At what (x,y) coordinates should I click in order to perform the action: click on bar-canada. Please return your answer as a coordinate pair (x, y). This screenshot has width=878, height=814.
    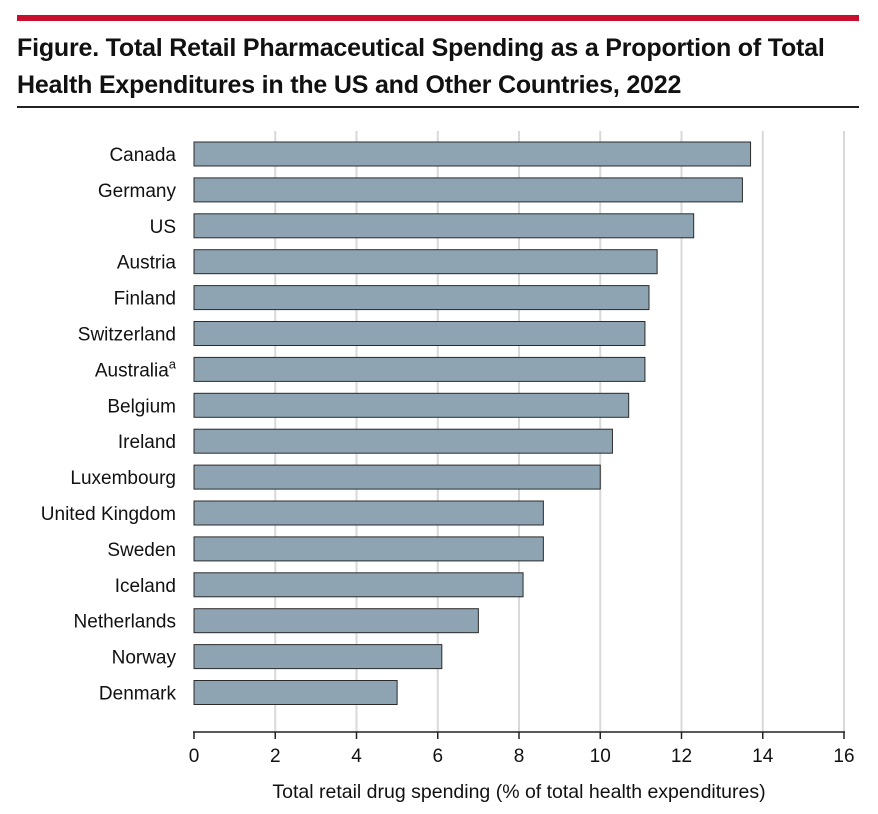
    Looking at the image, I should click on (472, 154).